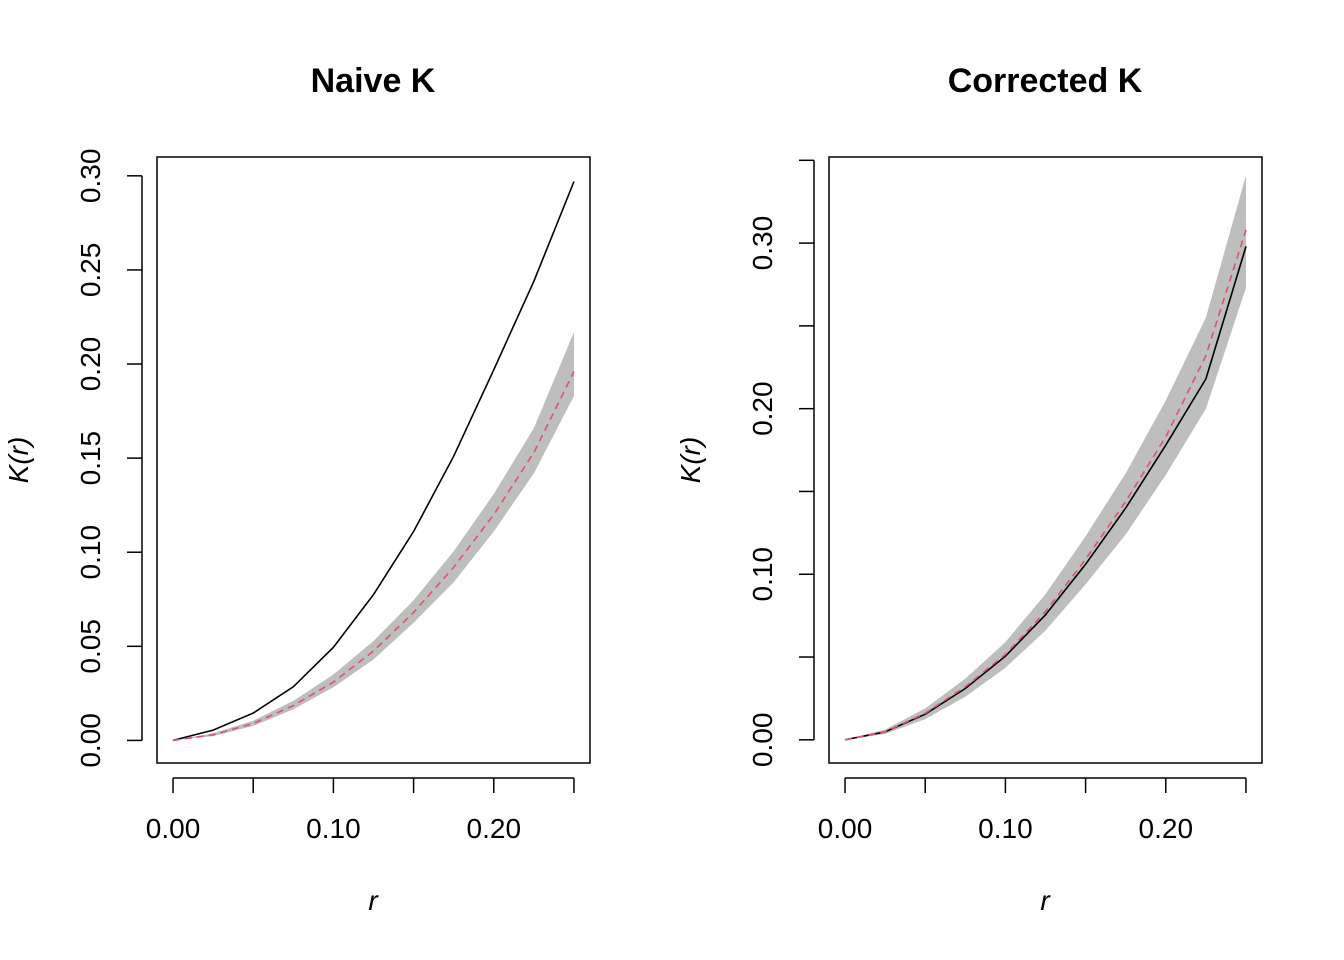 The height and width of the screenshot is (960, 1344). What do you see at coordinates (90, 270) in the screenshot?
I see `y-tick-label: 0.25` at bounding box center [90, 270].